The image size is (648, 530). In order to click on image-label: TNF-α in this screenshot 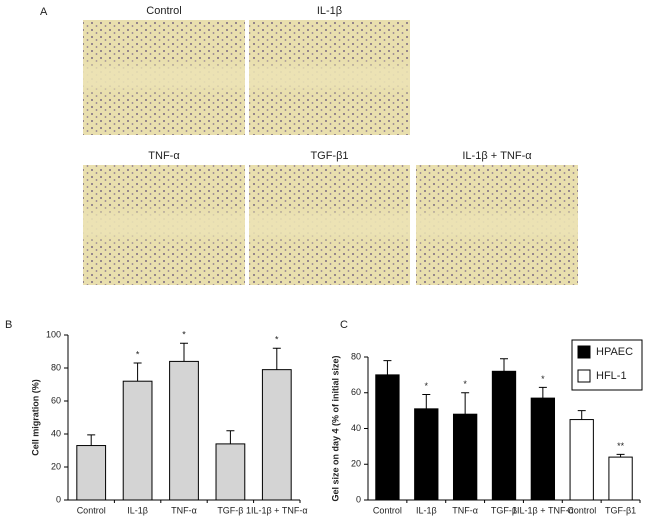, I will do `click(164, 156)`.